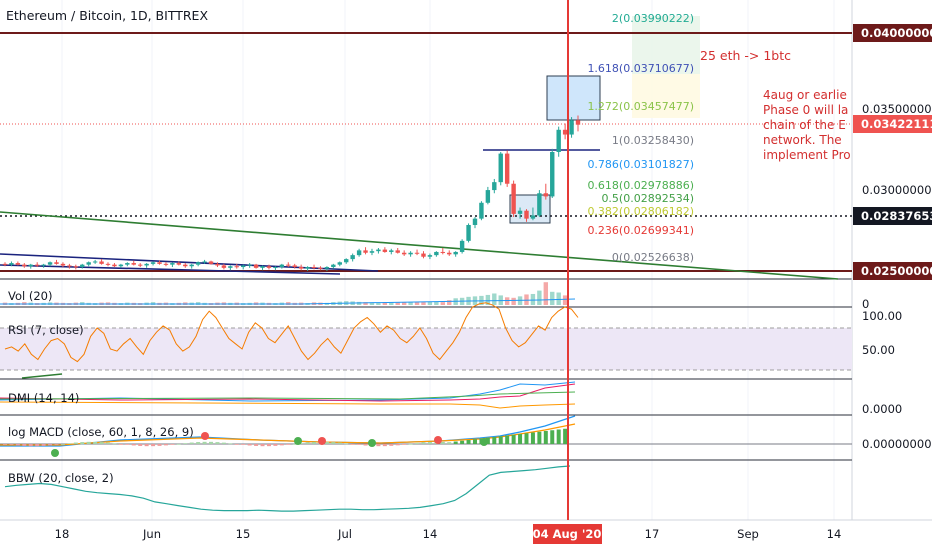  Describe the element at coordinates (62, 534) in the screenshot. I see `time-tick: 18` at that location.